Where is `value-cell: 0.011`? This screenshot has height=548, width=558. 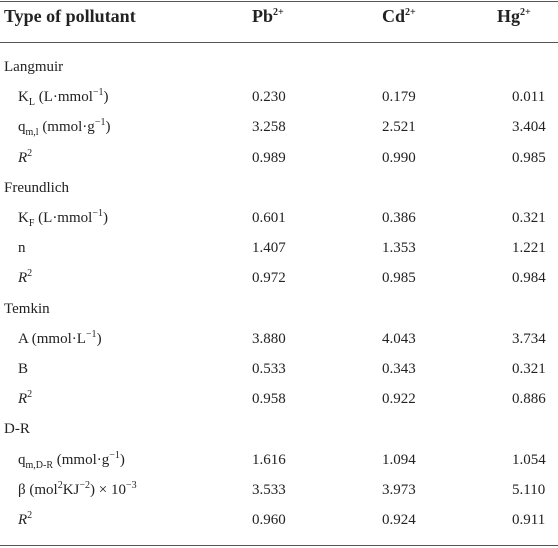 value-cell: 0.011 is located at coordinates (529, 97).